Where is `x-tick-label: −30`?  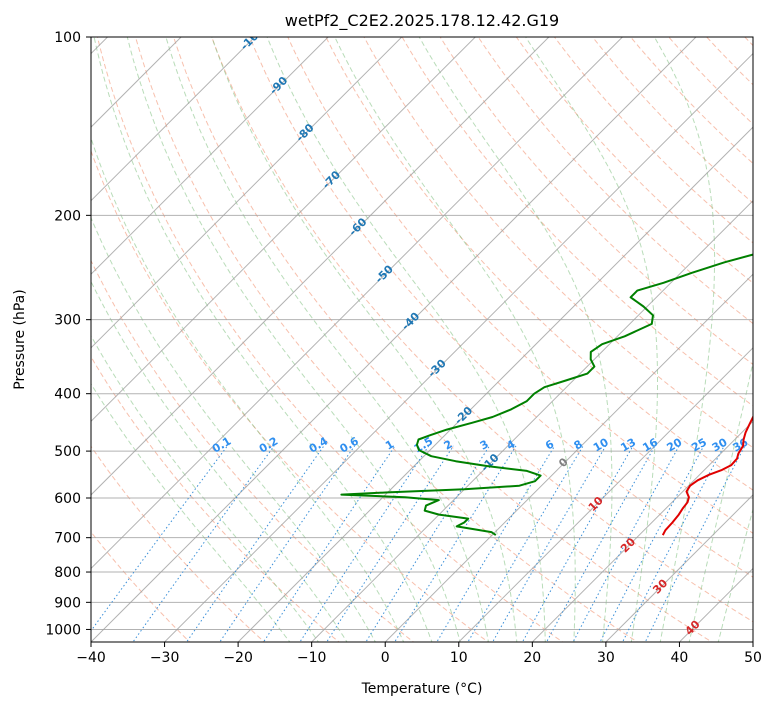 x-tick-label: −30 is located at coordinates (165, 658).